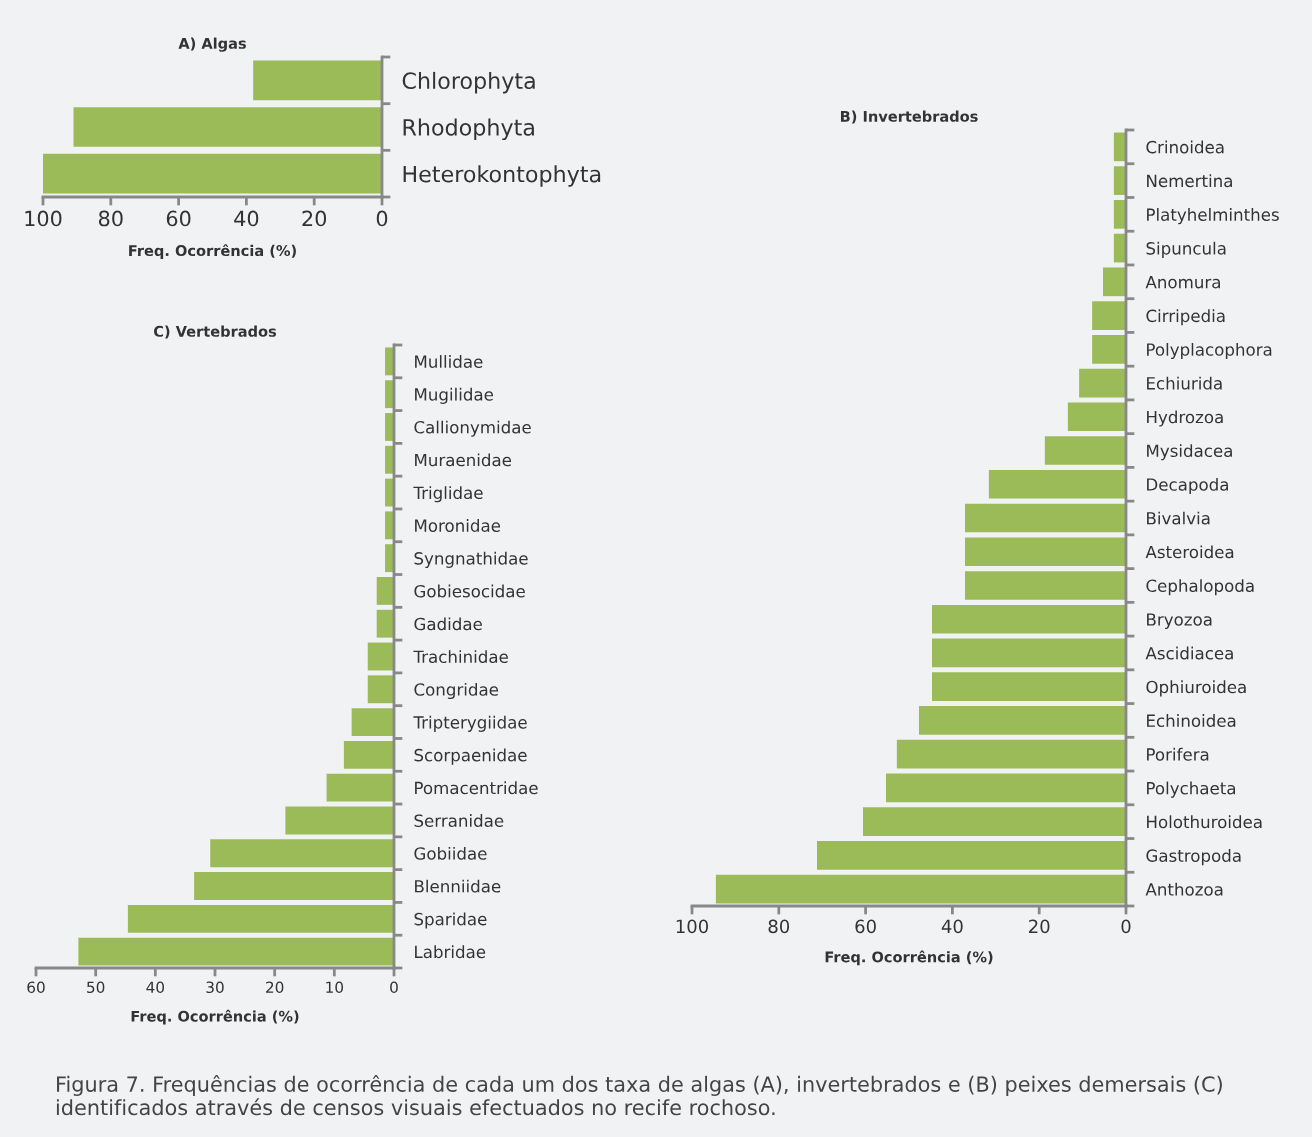  What do you see at coordinates (1186, 249) in the screenshot?
I see `y-tick-label: Sipuncula` at bounding box center [1186, 249].